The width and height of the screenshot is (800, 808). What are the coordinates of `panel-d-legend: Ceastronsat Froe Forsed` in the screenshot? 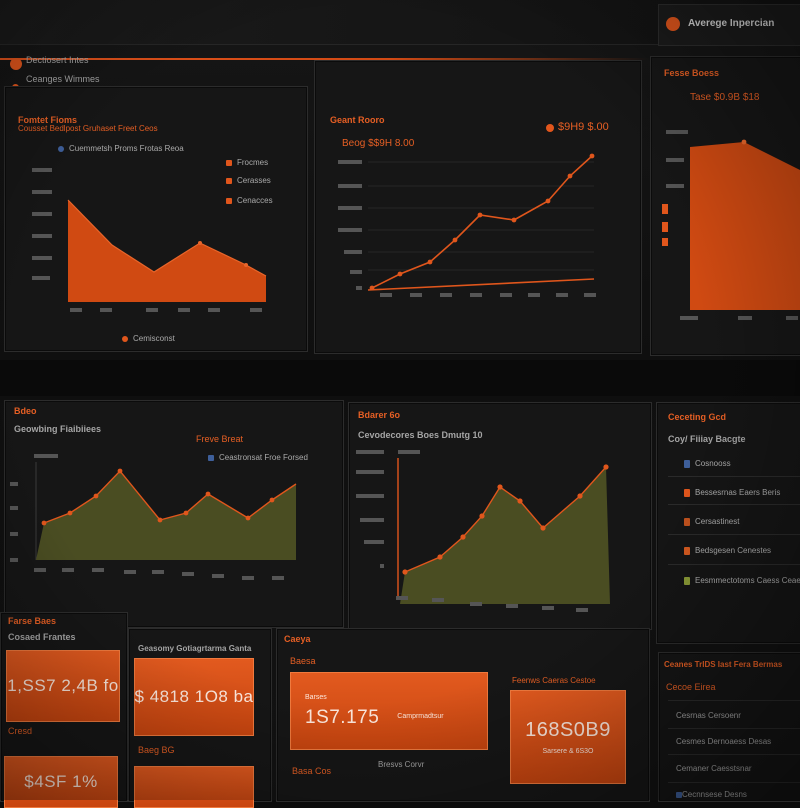 It's located at (258, 457).